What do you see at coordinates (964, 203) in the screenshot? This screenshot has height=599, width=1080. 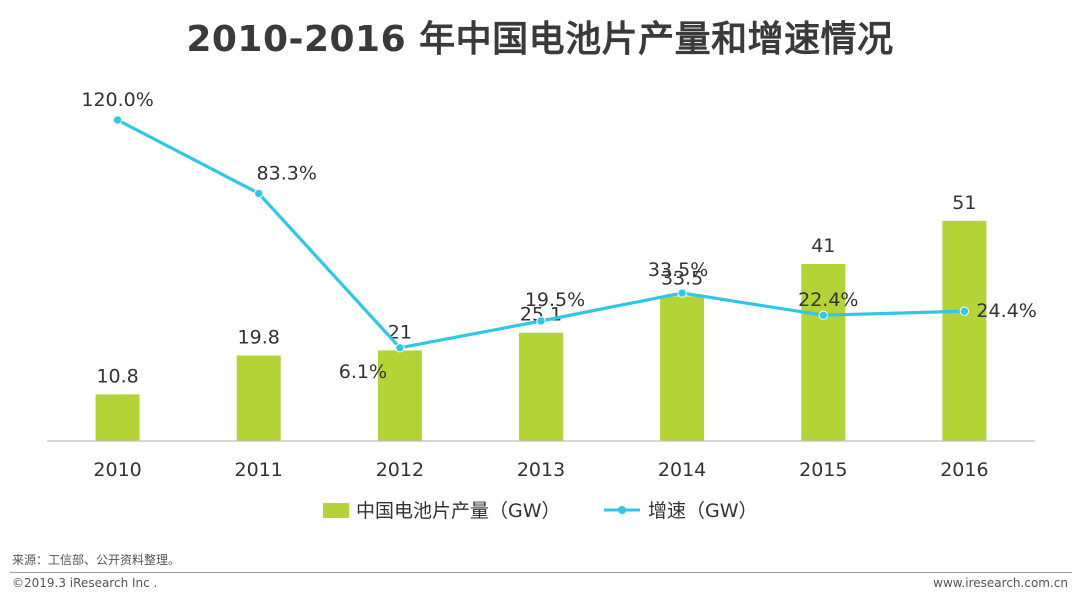 I see `bar-label-2016: 51` at bounding box center [964, 203].